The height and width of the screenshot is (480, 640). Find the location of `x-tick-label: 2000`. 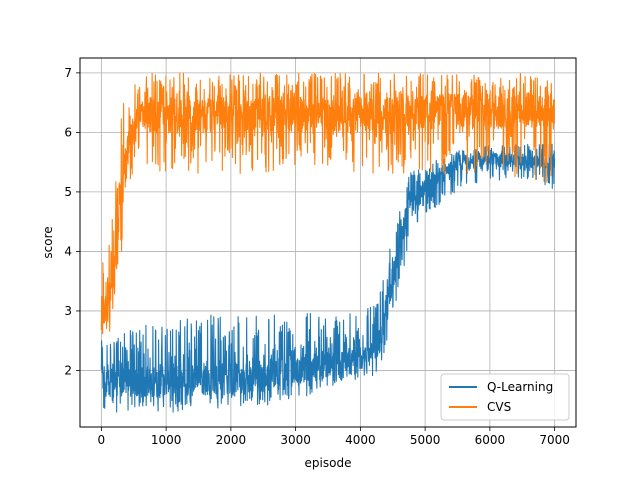

x-tick-label: 2000 is located at coordinates (231, 440).